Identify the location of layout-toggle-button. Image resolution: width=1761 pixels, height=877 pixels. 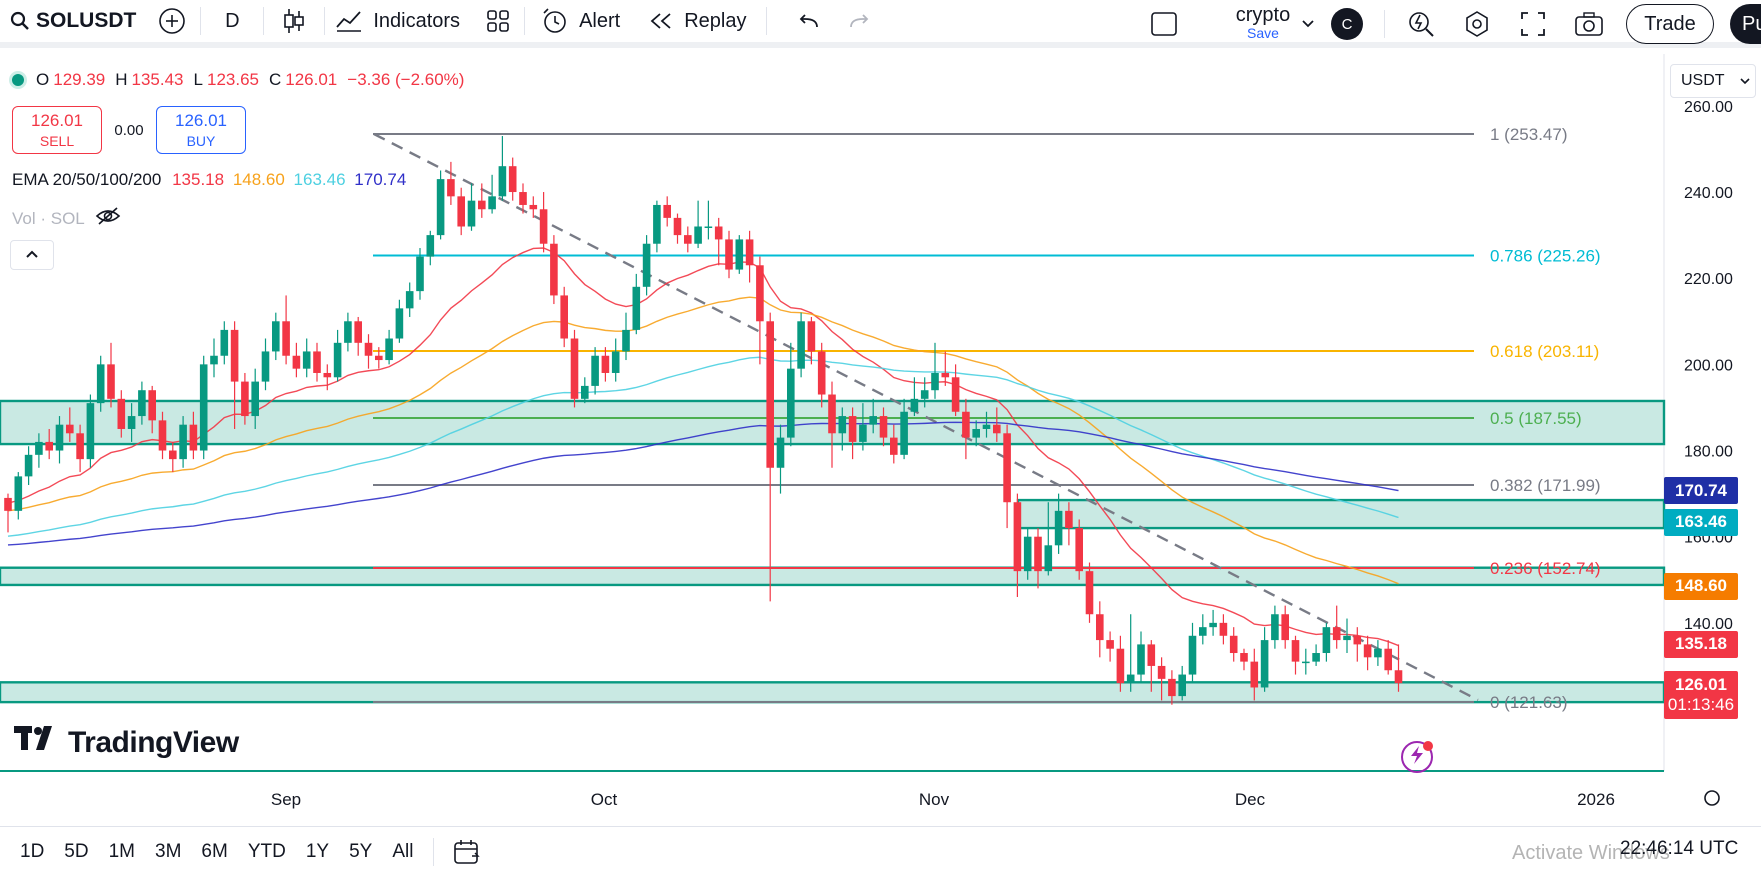
(1164, 24).